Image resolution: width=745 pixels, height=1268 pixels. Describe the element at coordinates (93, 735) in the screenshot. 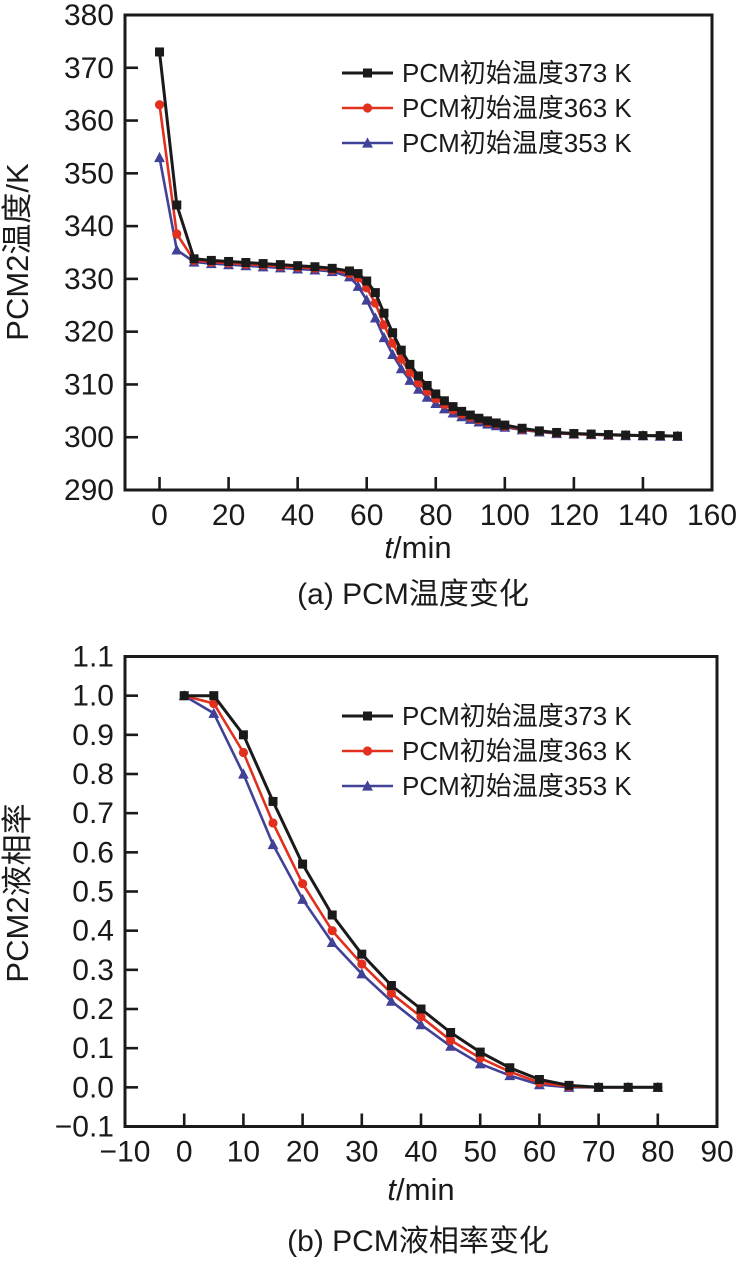

I see `y-tick-label: 0.9` at that location.